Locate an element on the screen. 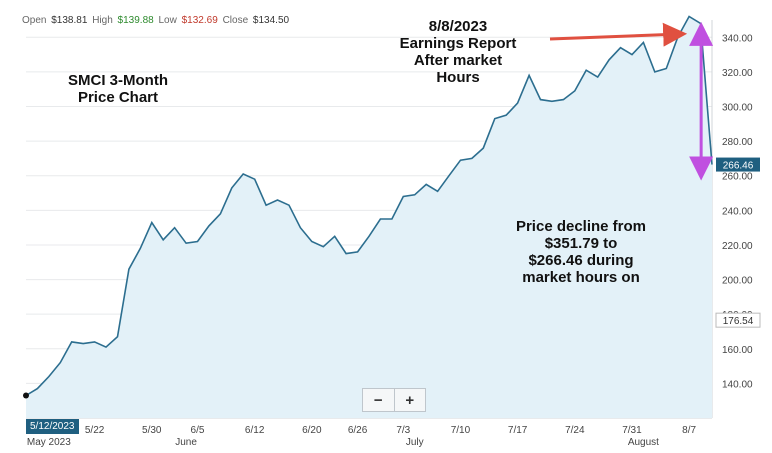  x-tick-label: 6/5 is located at coordinates (198, 430).